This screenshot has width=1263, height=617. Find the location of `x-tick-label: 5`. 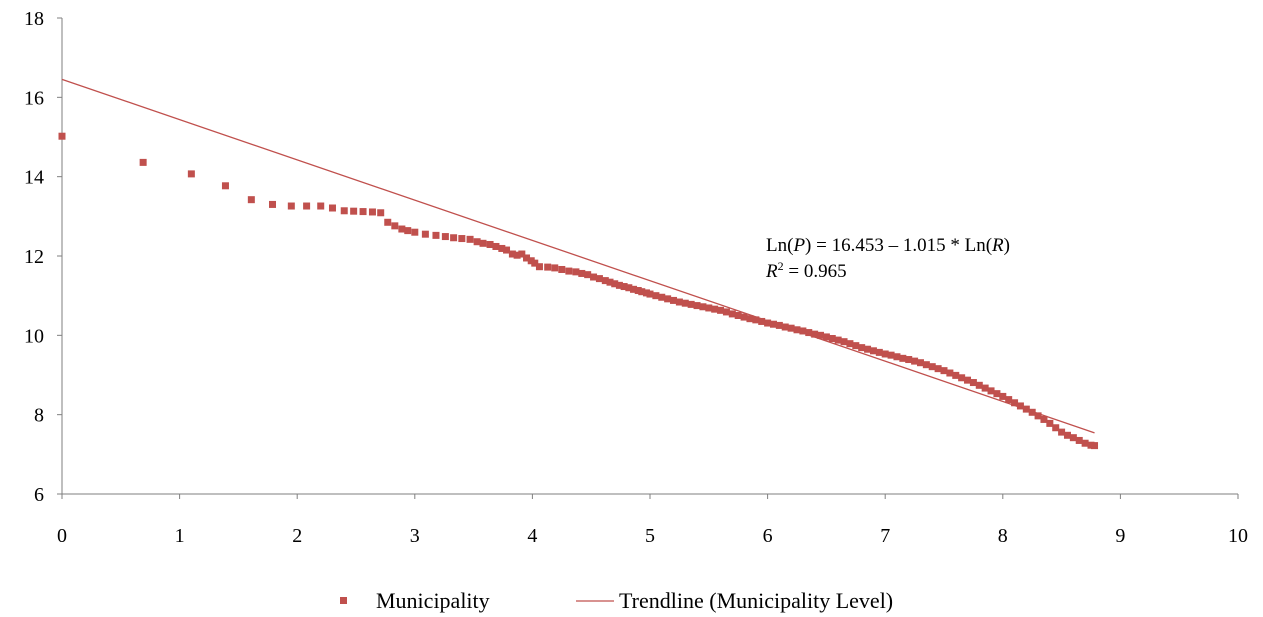

x-tick-label: 5 is located at coordinates (650, 536).